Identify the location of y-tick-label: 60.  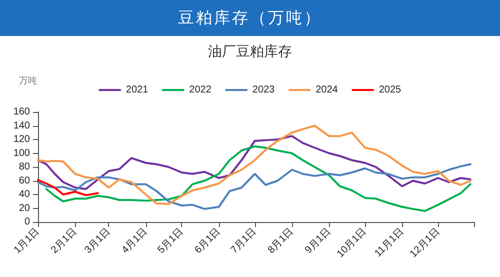
(24, 180).